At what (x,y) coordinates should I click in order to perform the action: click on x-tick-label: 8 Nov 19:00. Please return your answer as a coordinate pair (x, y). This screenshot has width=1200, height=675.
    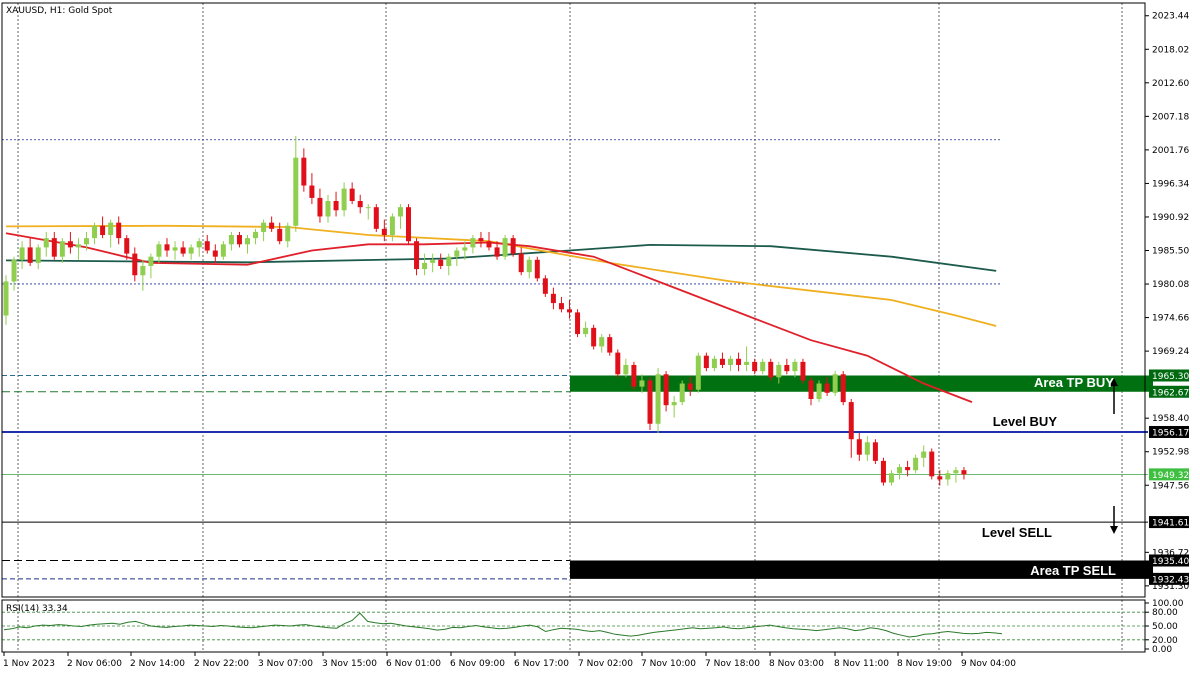
    Looking at the image, I should click on (924, 664).